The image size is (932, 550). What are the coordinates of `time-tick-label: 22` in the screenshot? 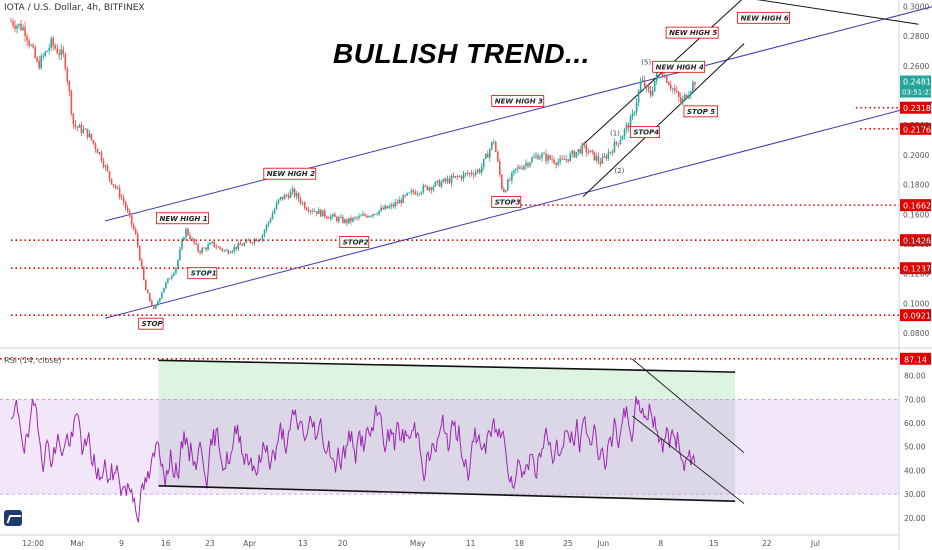 It's located at (767, 543).